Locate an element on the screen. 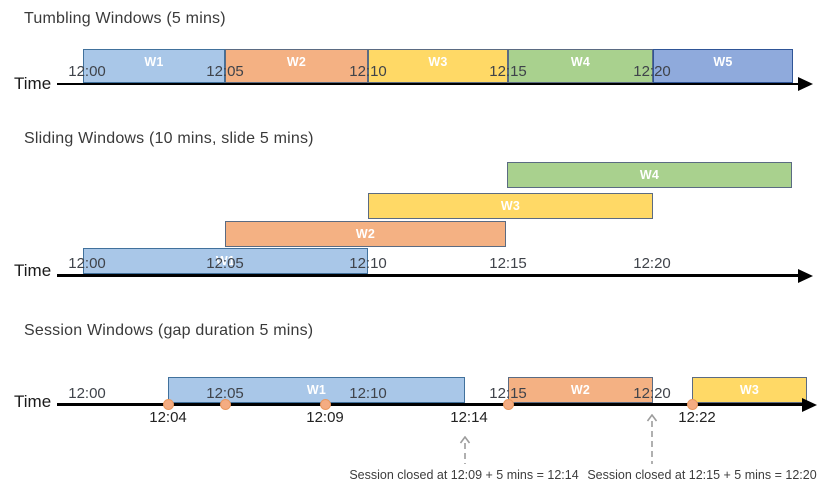  window-box-sliding-w2: W2 is located at coordinates (365, 234).